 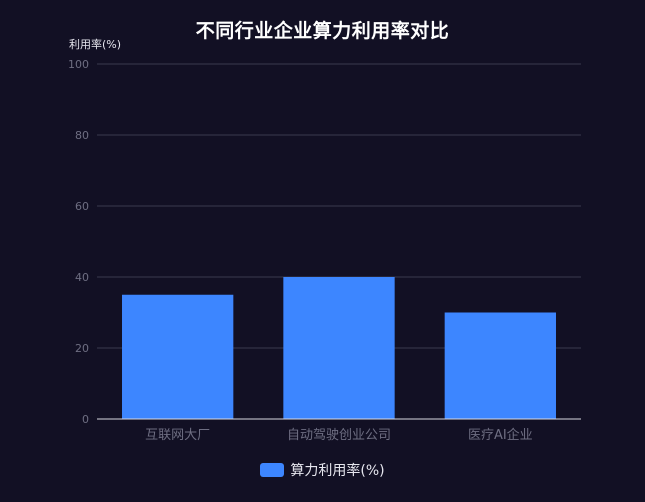 I want to click on legend: 算力利用率(%), so click(x=322, y=470).